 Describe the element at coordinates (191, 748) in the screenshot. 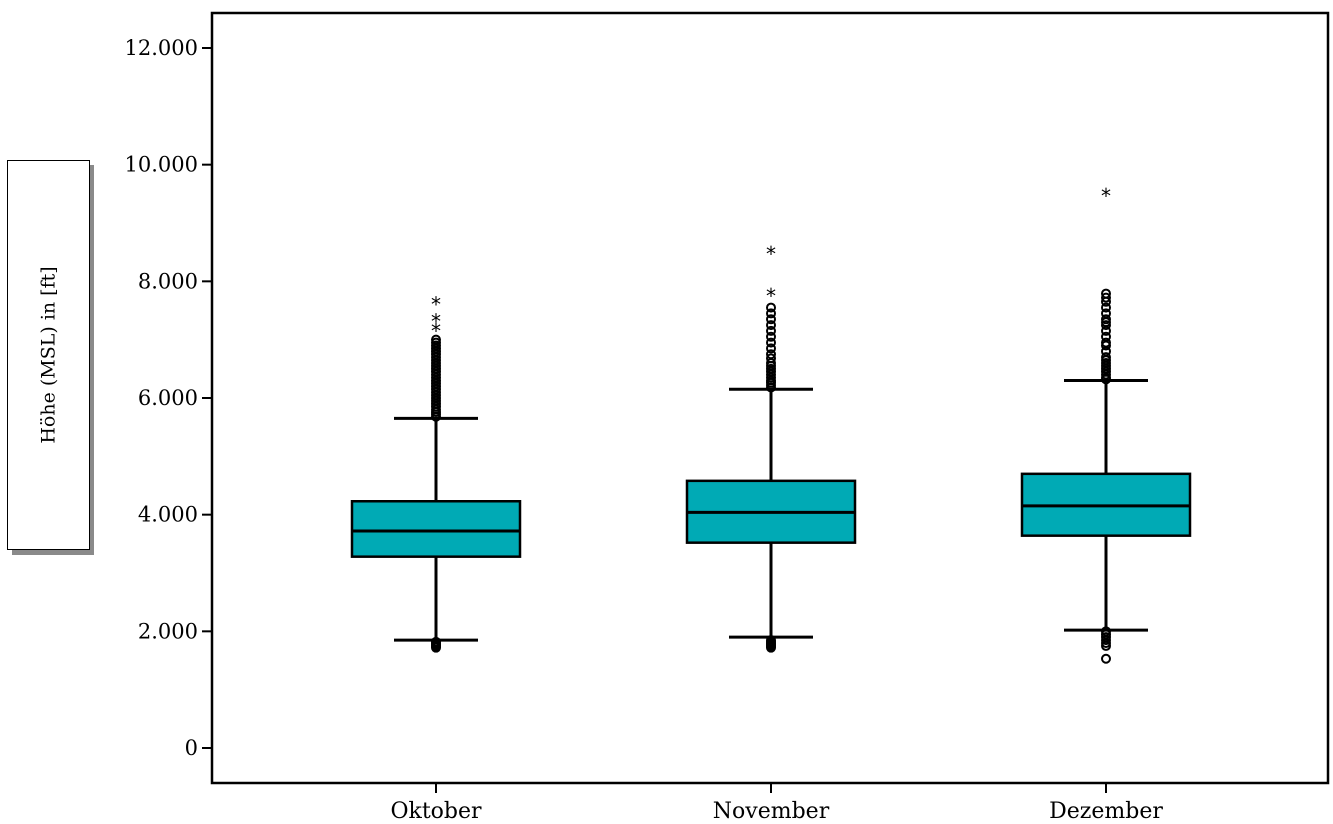

I see `y-tick-label: 0` at that location.